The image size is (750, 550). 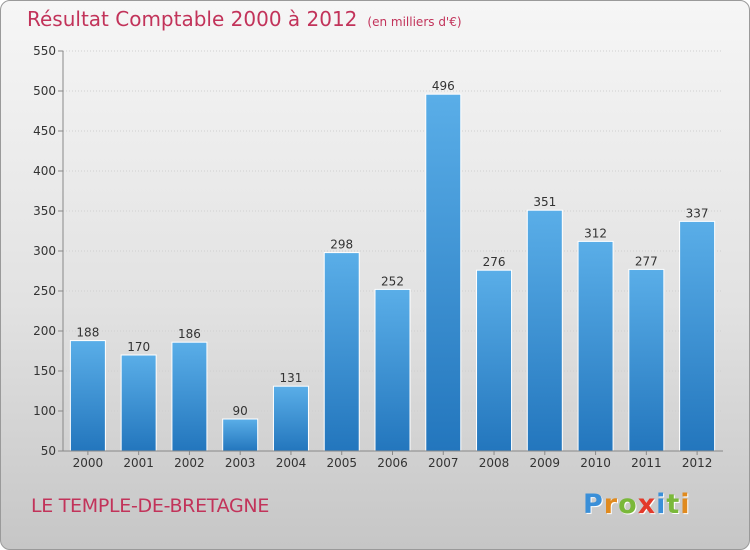 I want to click on y-tick-label: 150, so click(x=44, y=371).